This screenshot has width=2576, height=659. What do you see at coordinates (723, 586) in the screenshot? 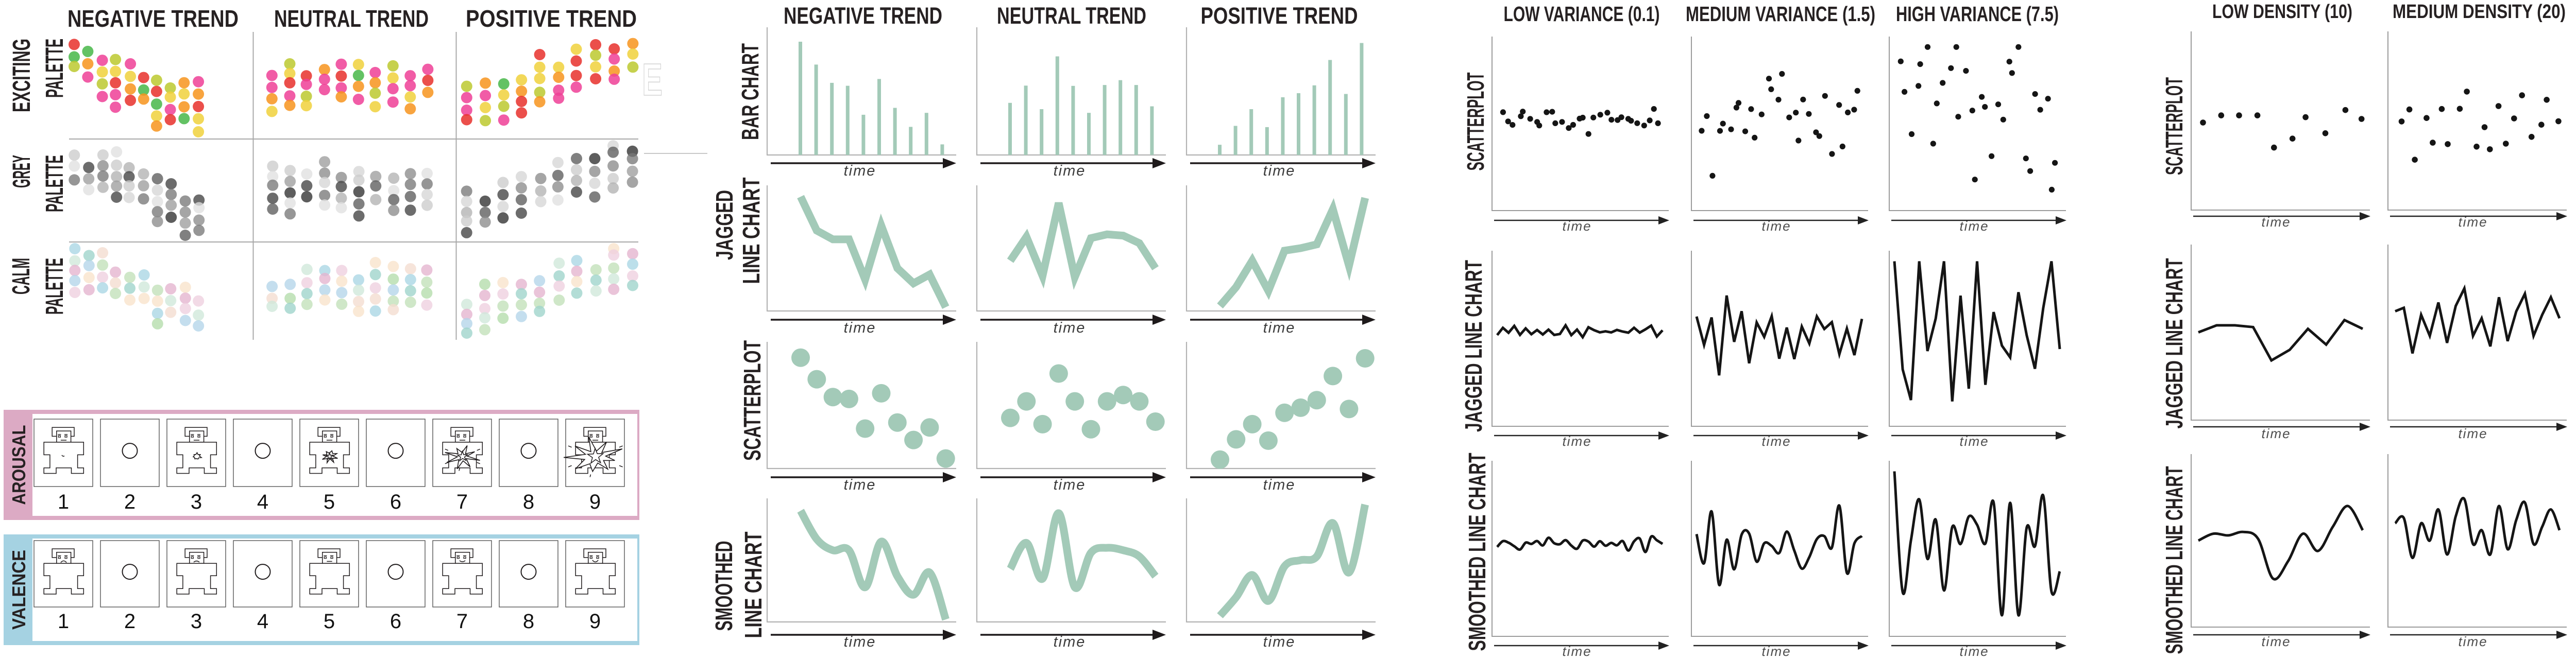
I see `svg-text: SMOOTHED` at bounding box center [723, 586].